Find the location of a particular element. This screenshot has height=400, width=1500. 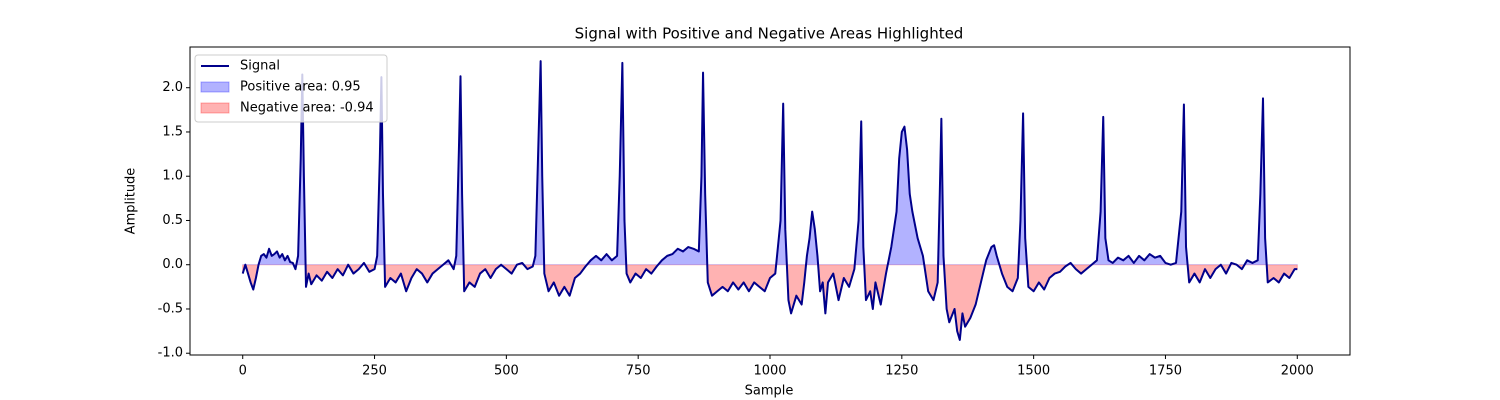

legend-box is located at coordinates (291, 88).